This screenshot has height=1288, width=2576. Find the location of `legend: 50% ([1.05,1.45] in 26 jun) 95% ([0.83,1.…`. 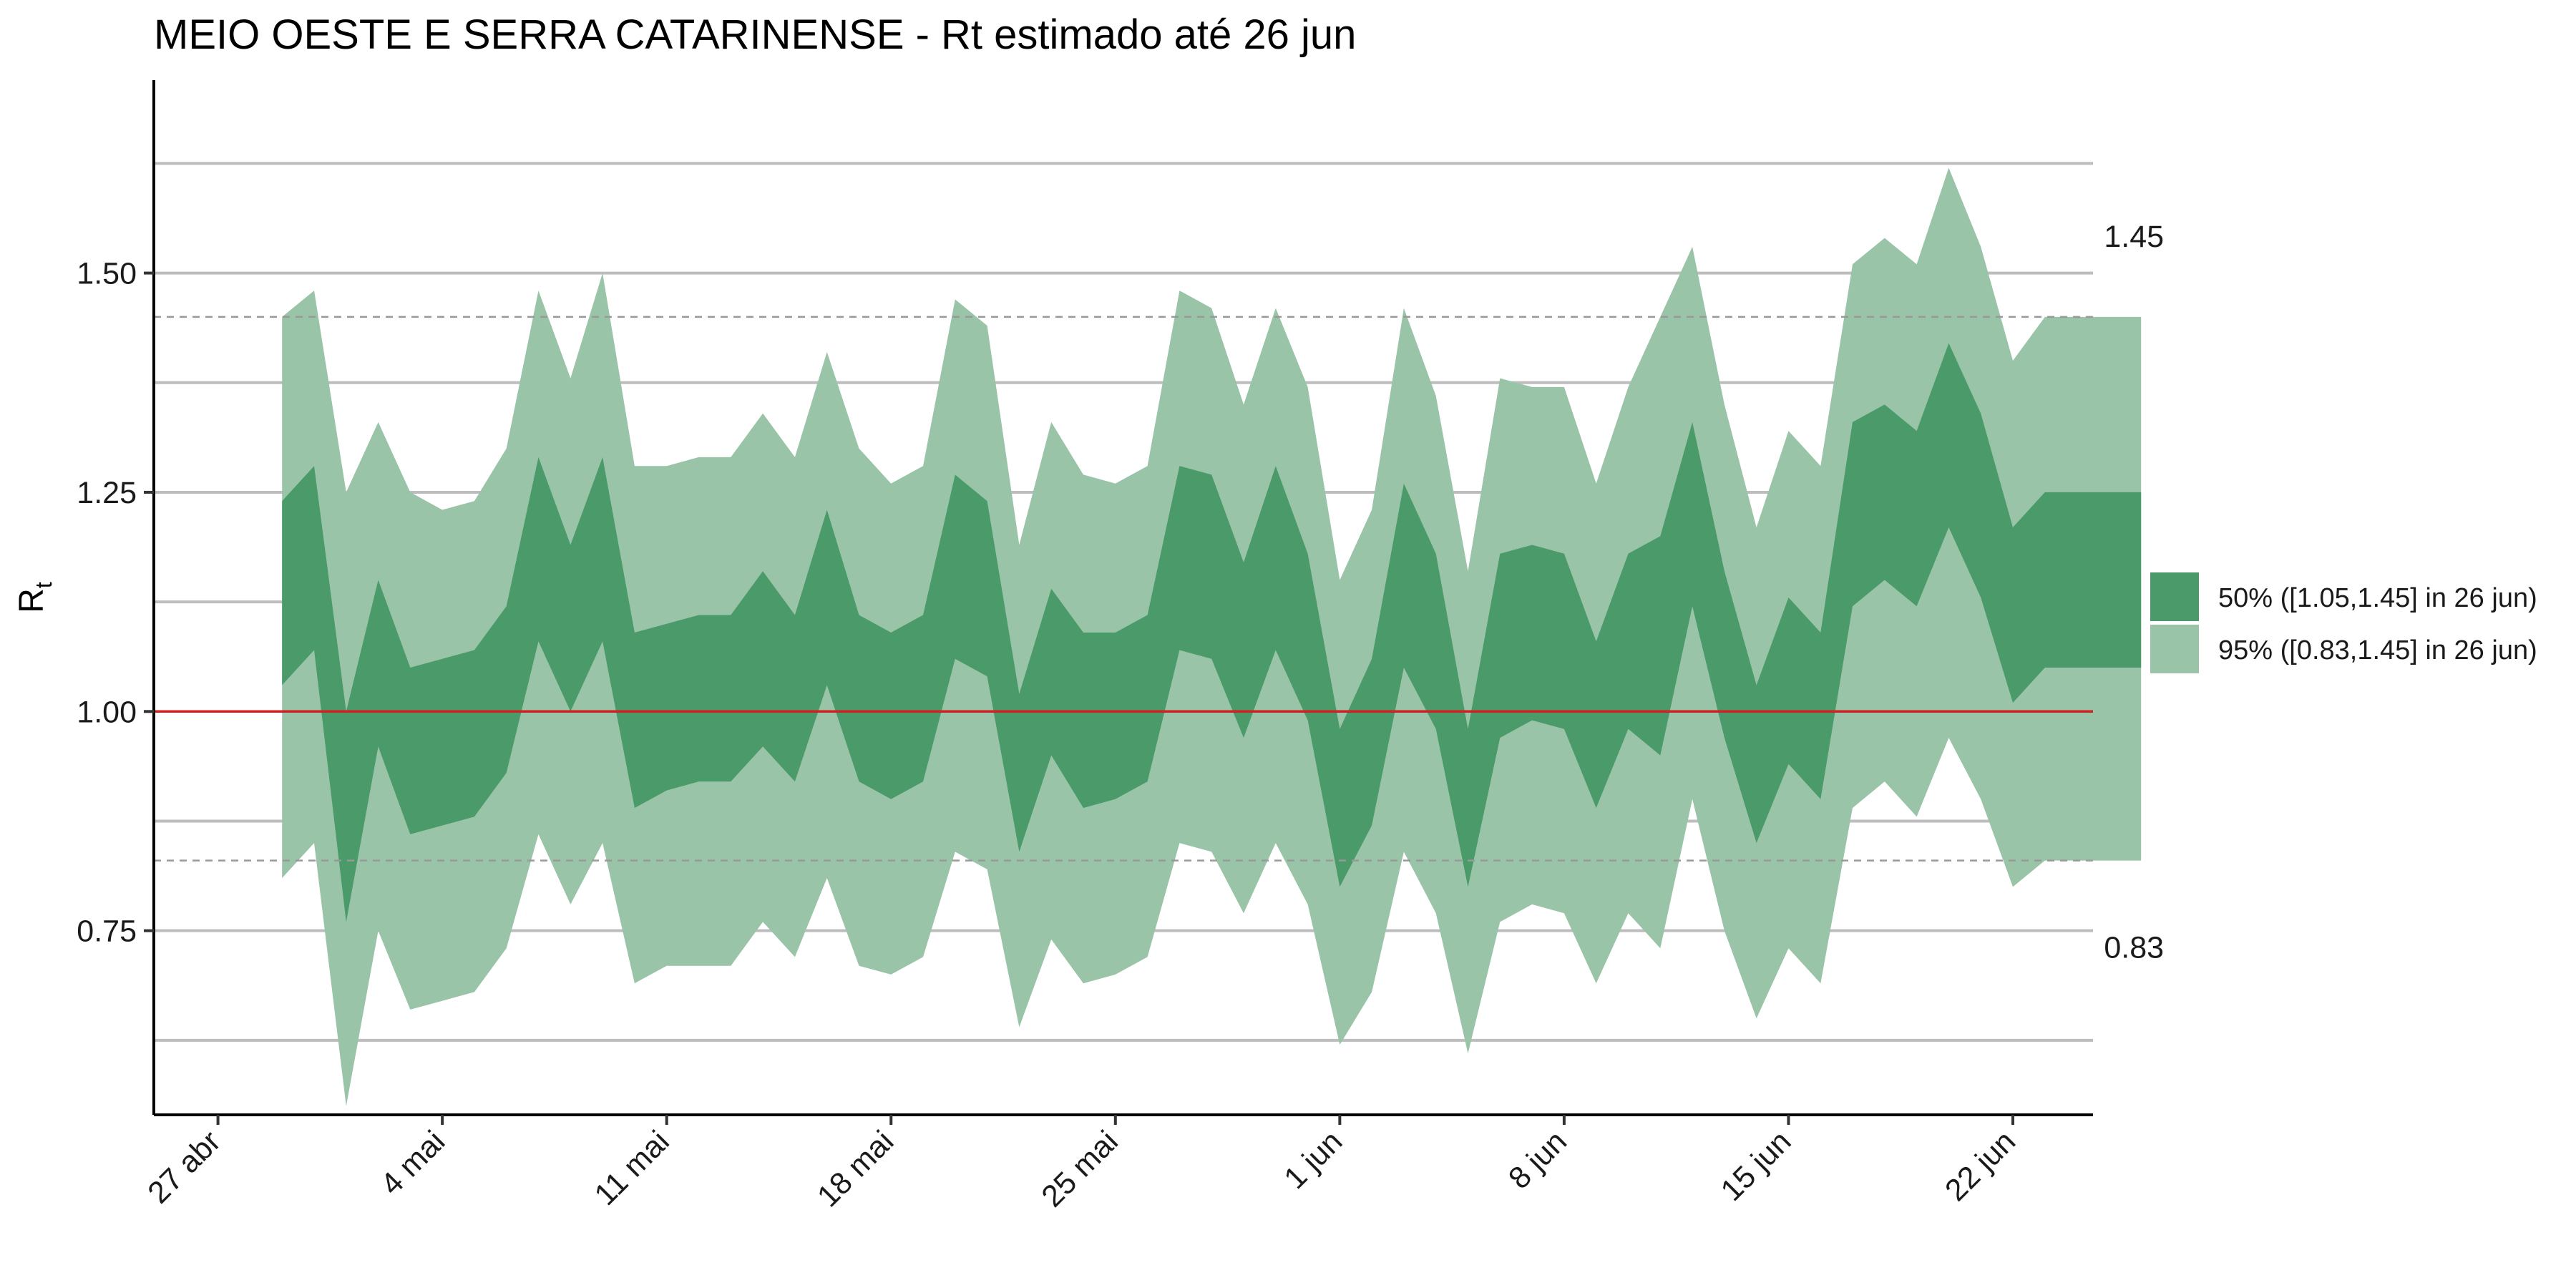

legend: 50% ([1.05,1.45] in 26 jun) 95% ([0.83,1.… is located at coordinates (2343, 622).